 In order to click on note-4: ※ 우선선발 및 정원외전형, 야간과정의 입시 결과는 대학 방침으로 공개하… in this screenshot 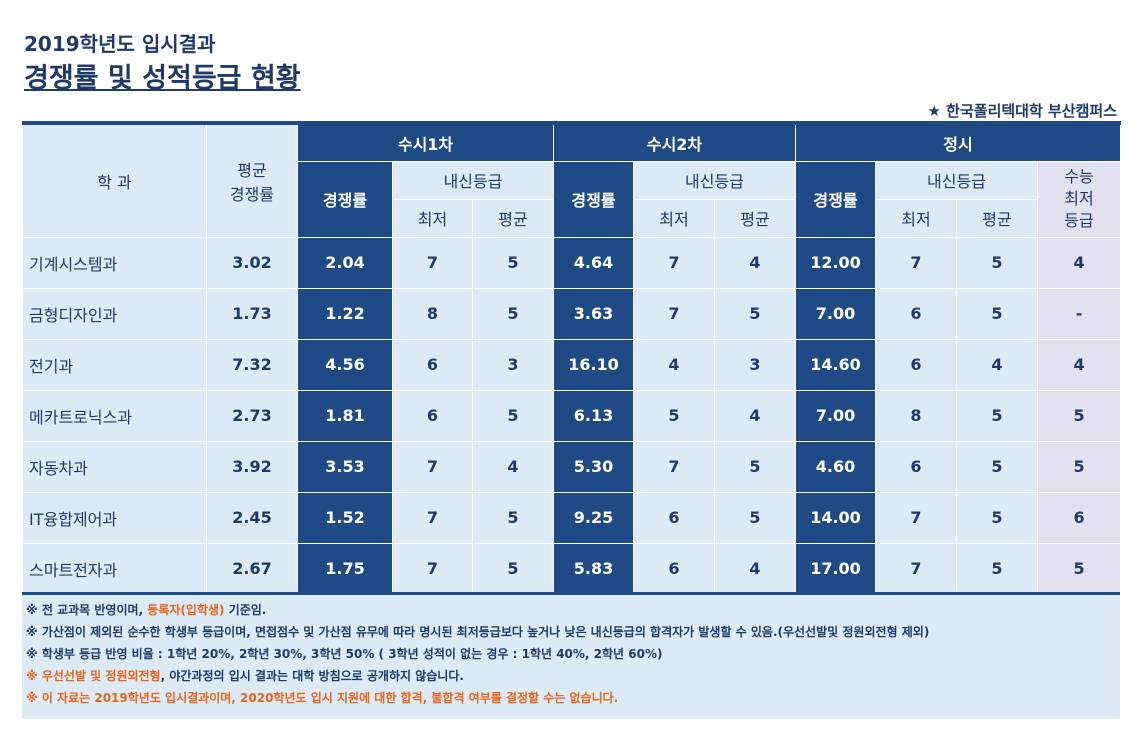, I will do `click(245, 676)`.